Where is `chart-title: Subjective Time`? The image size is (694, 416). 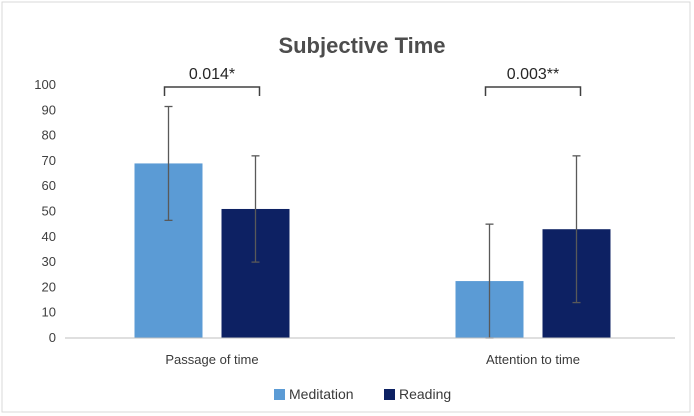
chart-title: Subjective Time is located at coordinates (361, 45).